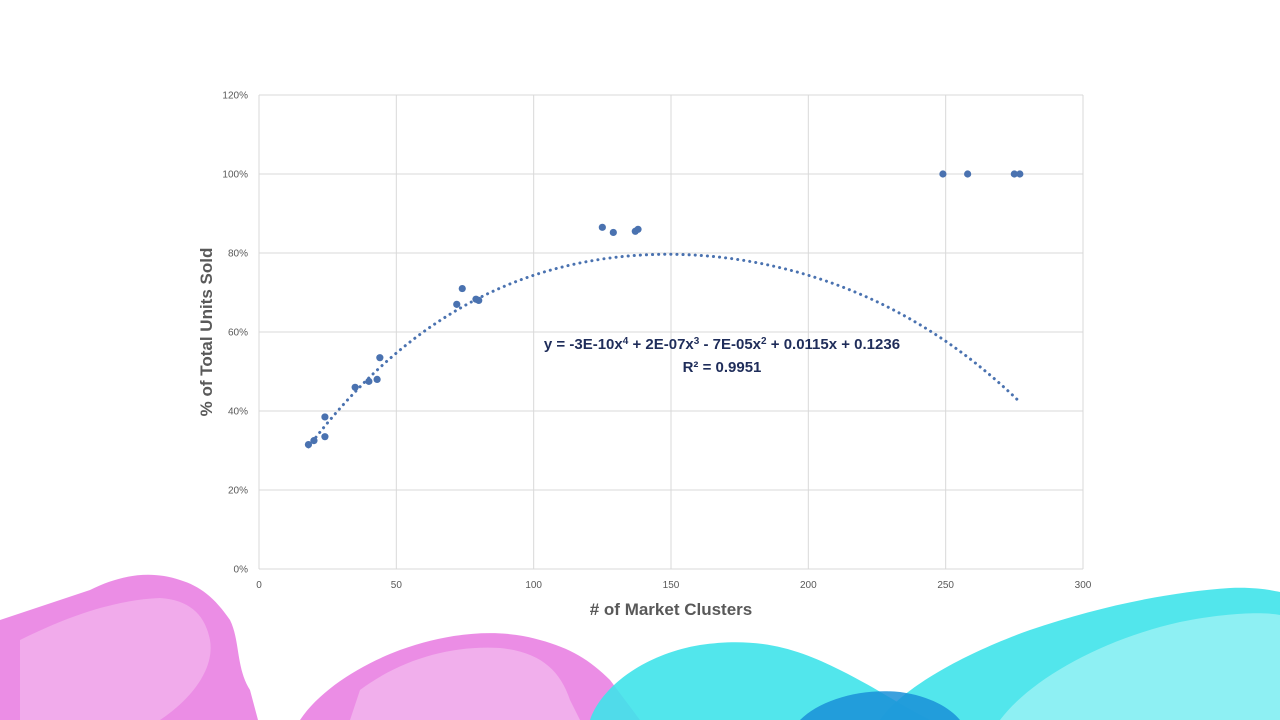  I want to click on r-squared-label: R² = 0.9951, so click(722, 367).